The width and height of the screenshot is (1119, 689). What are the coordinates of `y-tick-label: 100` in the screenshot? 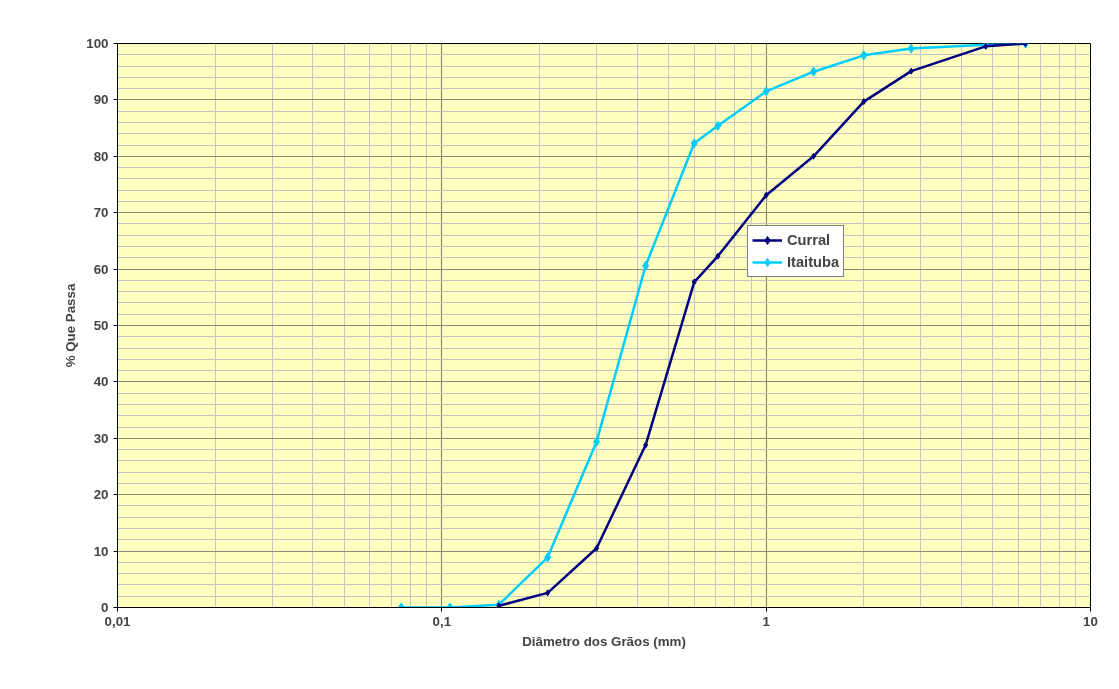 It's located at (97, 43).